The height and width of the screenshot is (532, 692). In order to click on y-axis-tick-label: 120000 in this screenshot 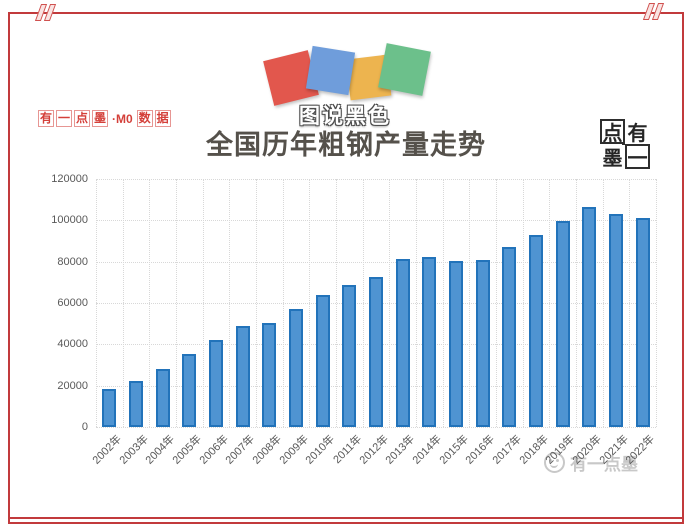, I will do `click(69, 179)`.